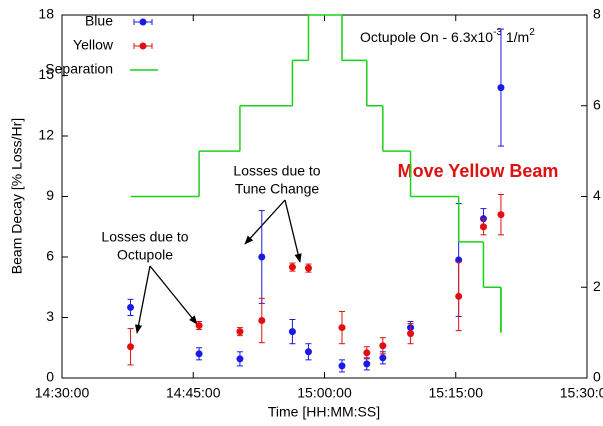  Describe the element at coordinates (193, 393) in the screenshot. I see `x-tick-label: 14:45:00` at that location.